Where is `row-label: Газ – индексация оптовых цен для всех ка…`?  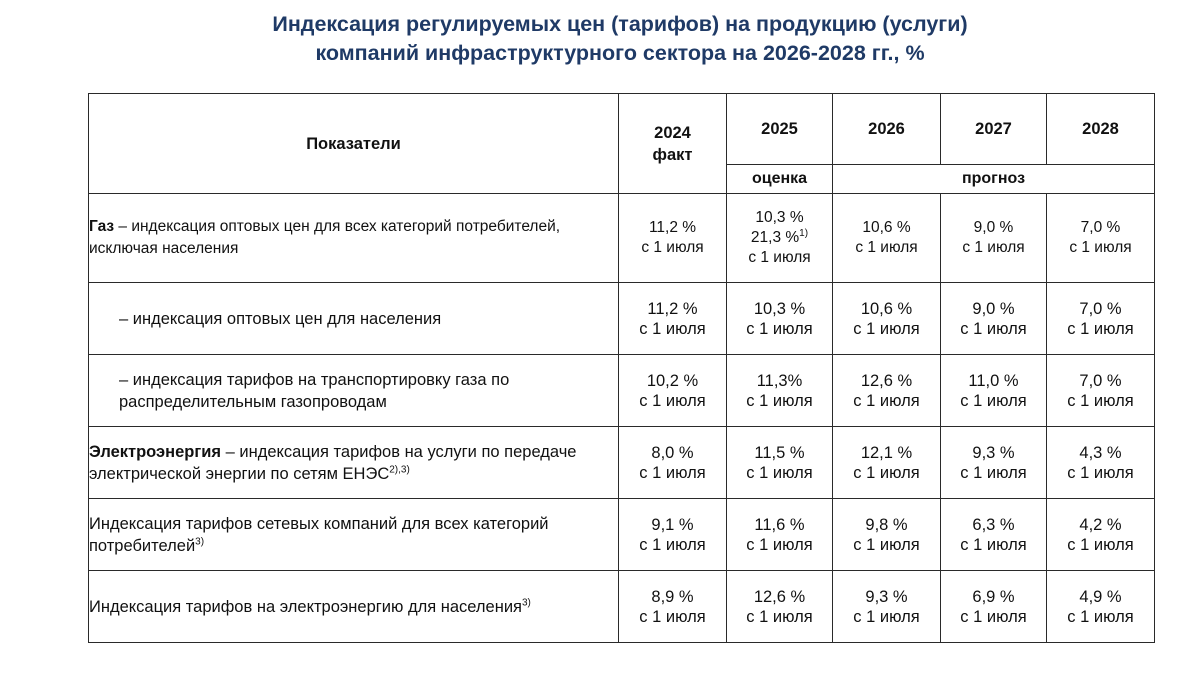
row-label: Газ – индексация оптовых цен для всех ка… is located at coordinates (353, 238).